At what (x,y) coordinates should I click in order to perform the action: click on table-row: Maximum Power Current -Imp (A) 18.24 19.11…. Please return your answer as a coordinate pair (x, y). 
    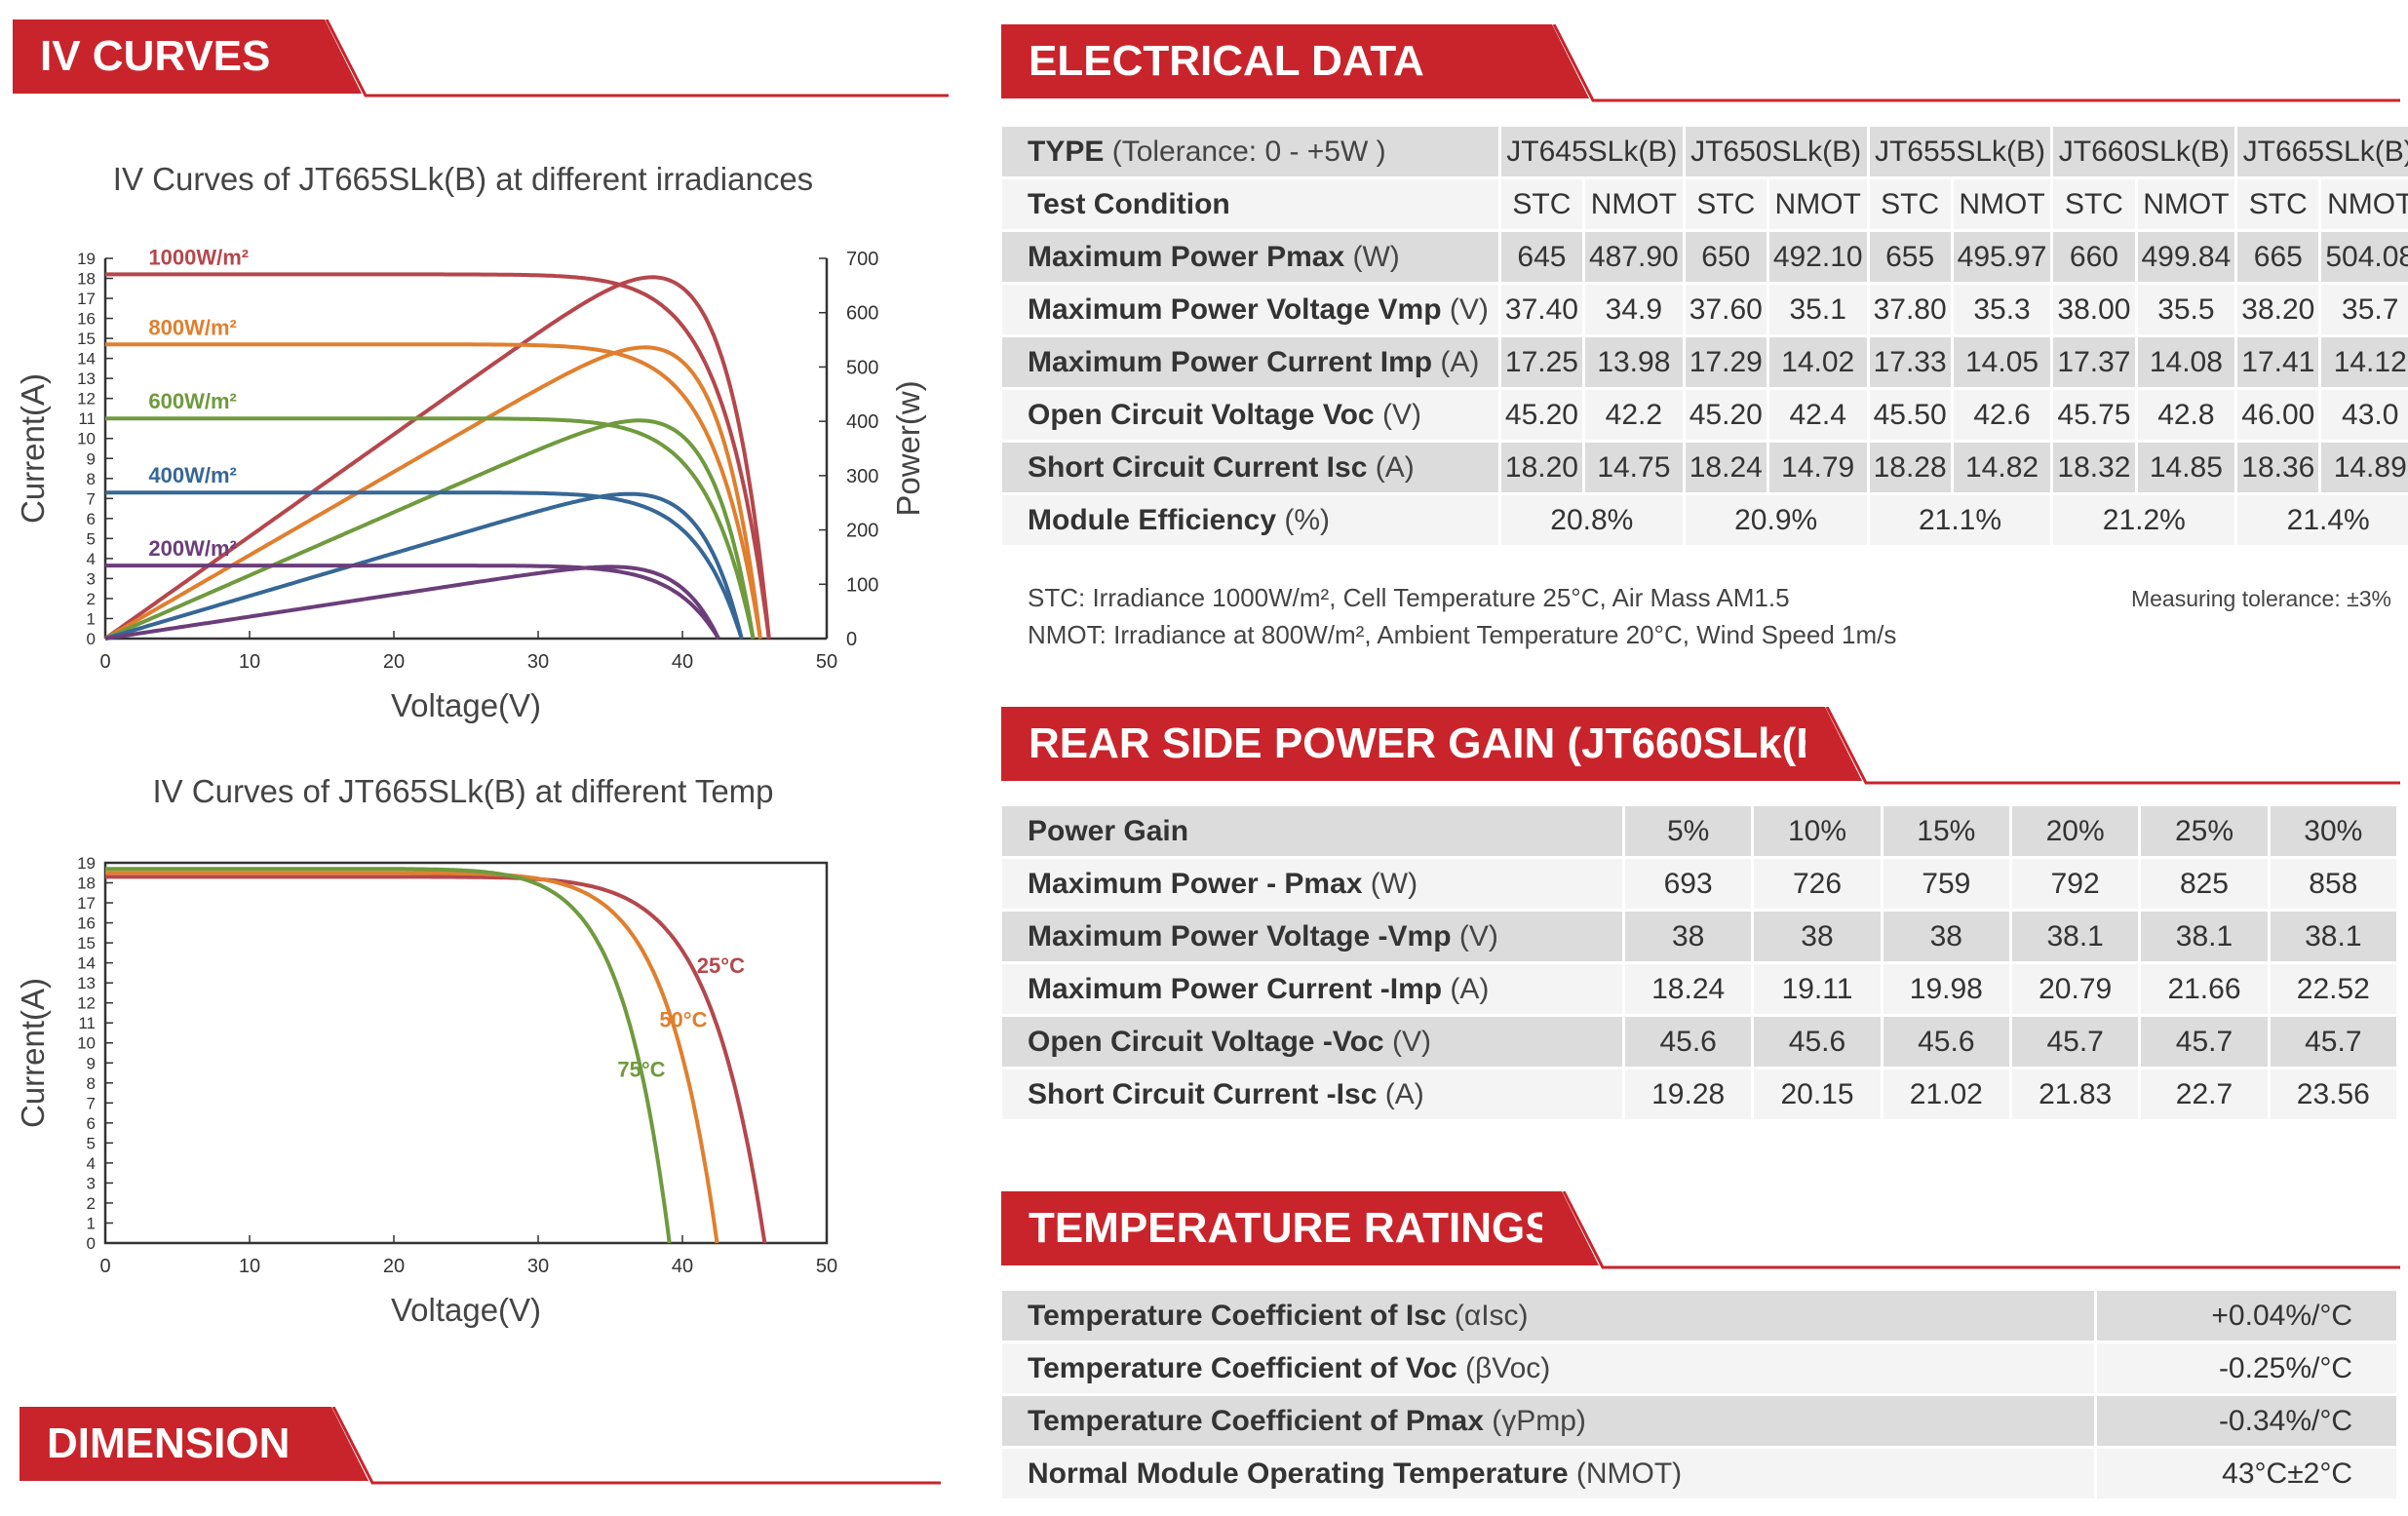
    Looking at the image, I should click on (1699, 989).